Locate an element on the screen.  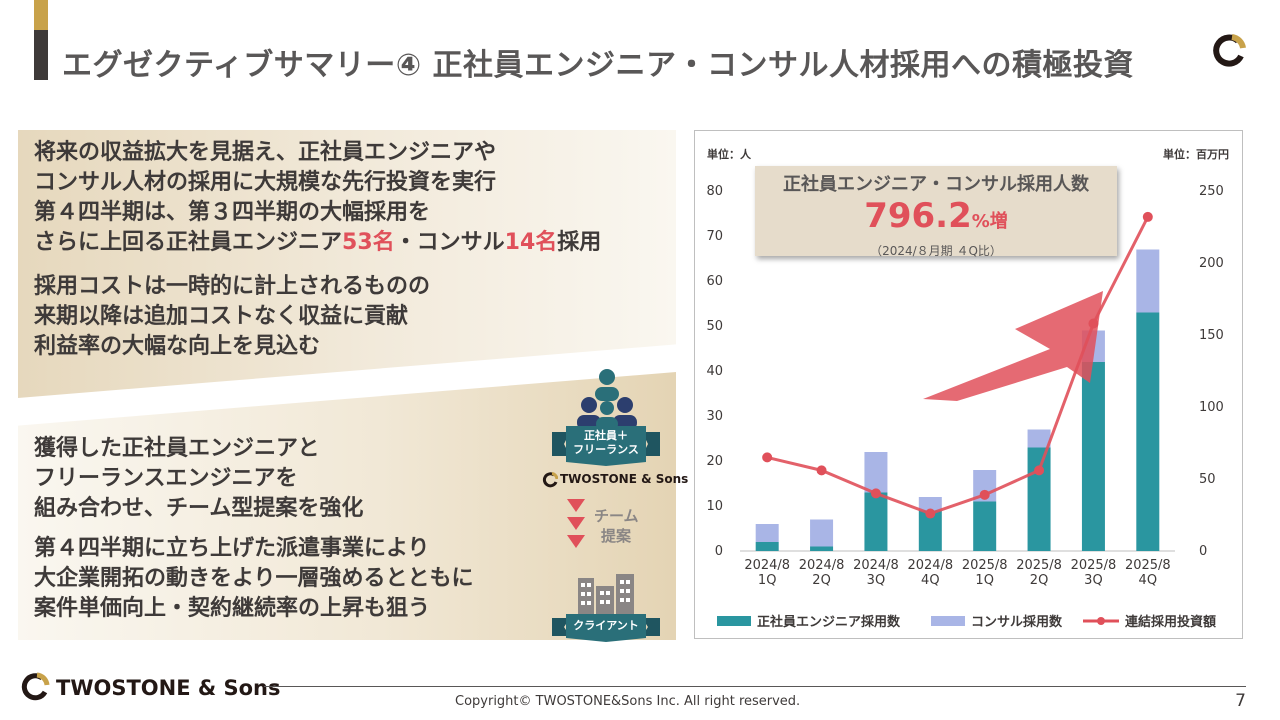
investment-line is located at coordinates (958, 366).